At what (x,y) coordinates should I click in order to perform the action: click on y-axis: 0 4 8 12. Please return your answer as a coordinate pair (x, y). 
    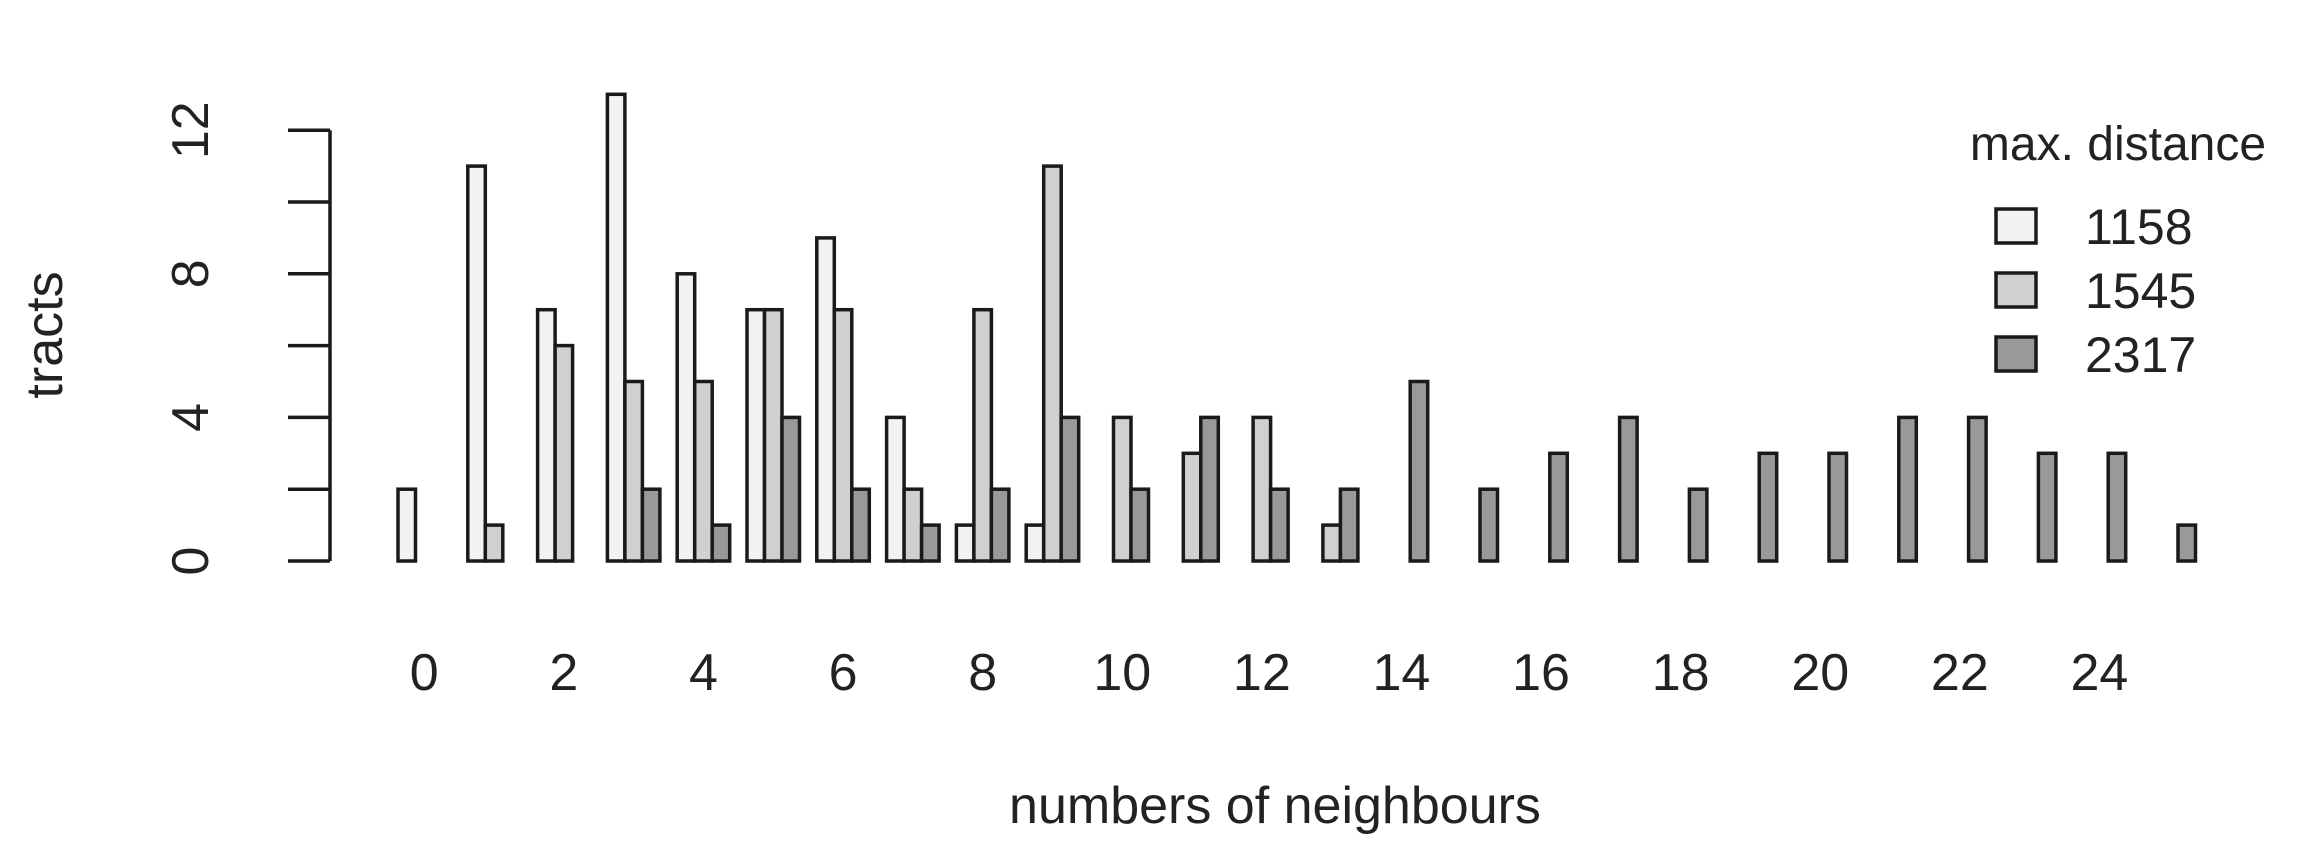
    Looking at the image, I should click on (247, 338).